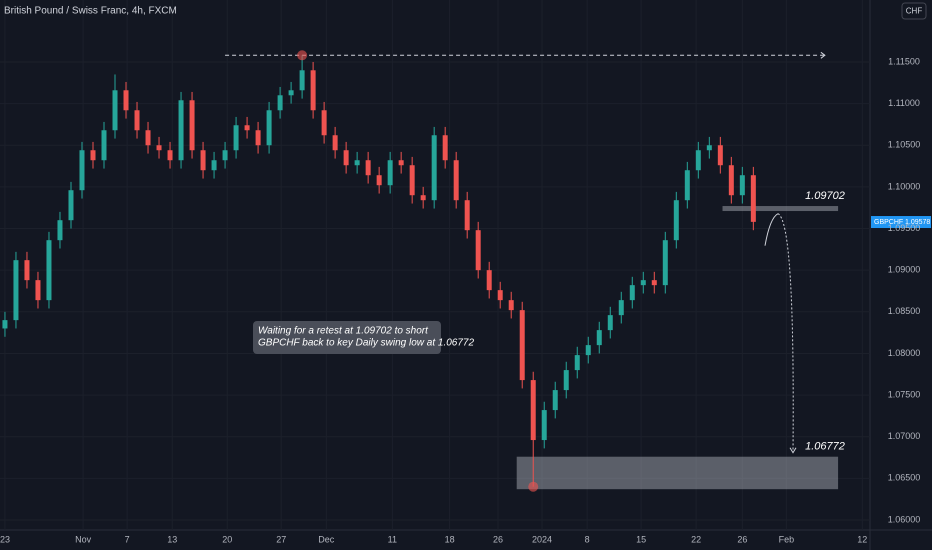 Image resolution: width=932 pixels, height=550 pixels. Describe the element at coordinates (904, 61) in the screenshot. I see `y-tick-label: 1.11500` at that location.